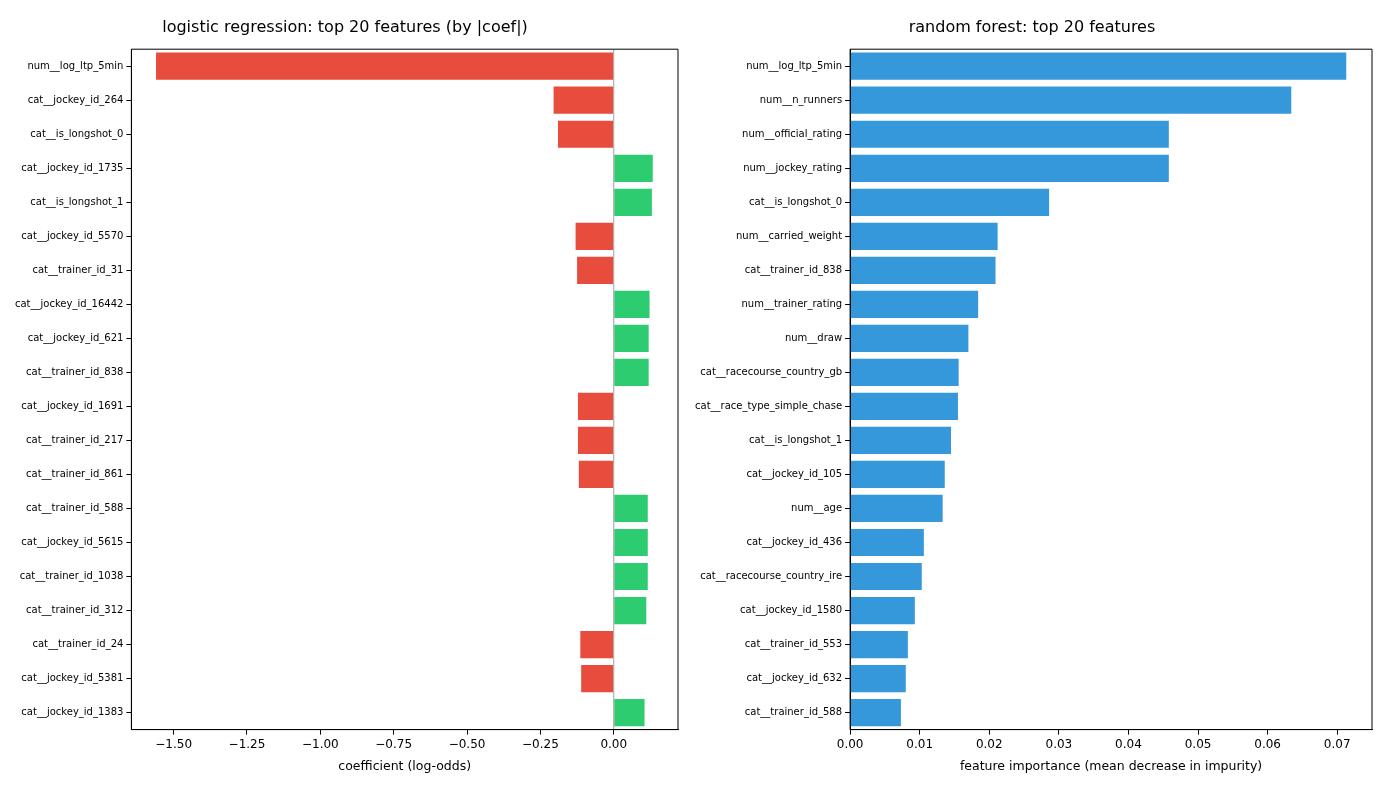 The height and width of the screenshot is (790, 1390). What do you see at coordinates (75, 610) in the screenshot?
I see `y-tick-label: cat__trainer_id_312` at bounding box center [75, 610].